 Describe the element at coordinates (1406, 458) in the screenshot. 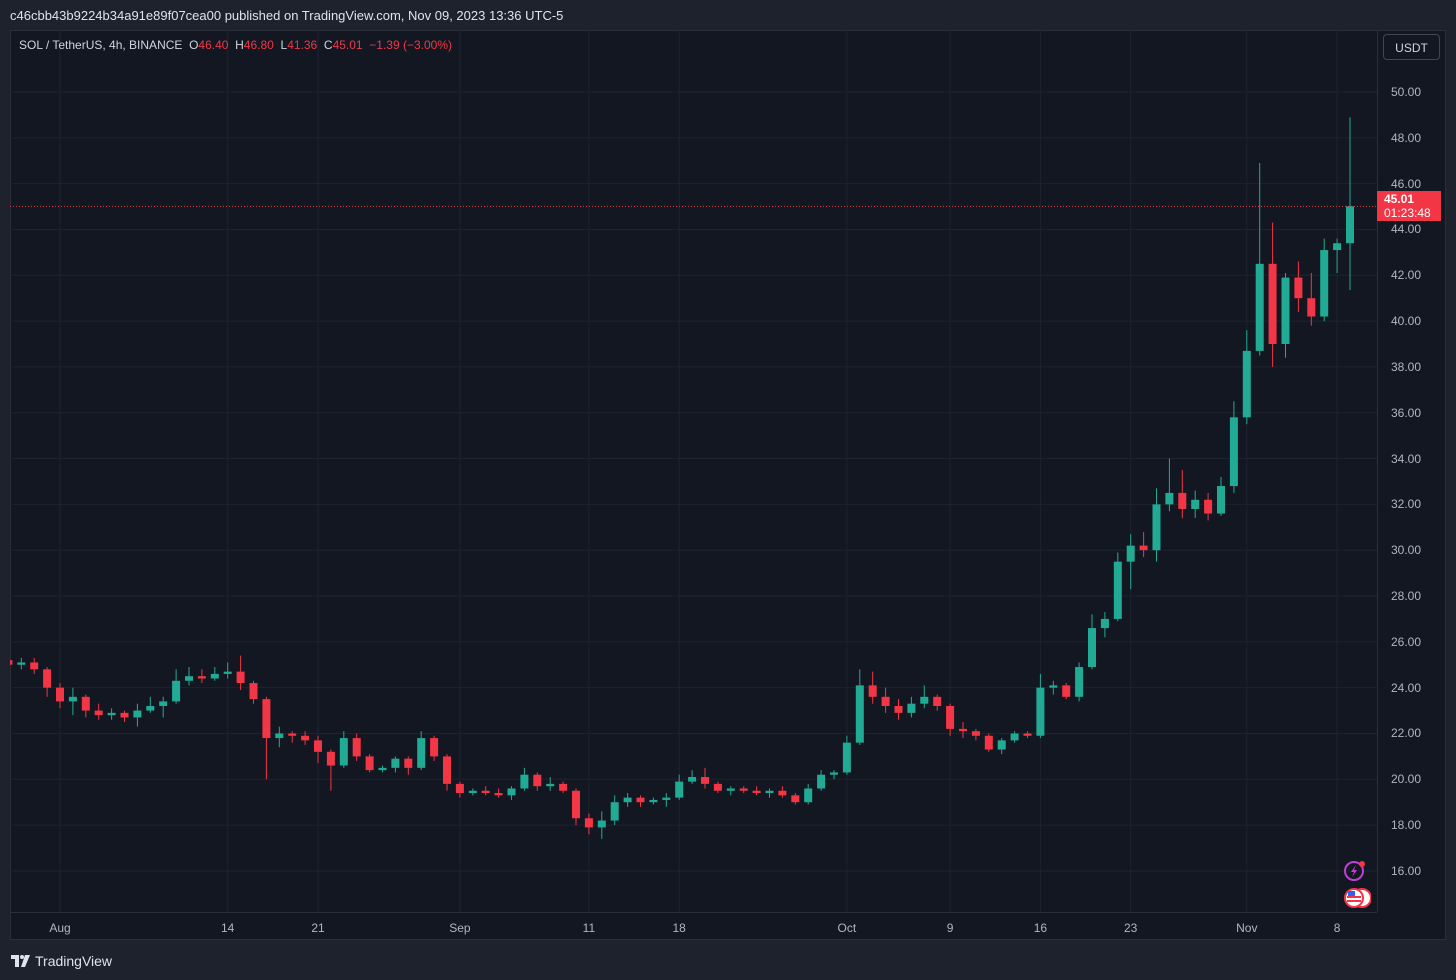

I see `price-tick-label: 34.00` at that location.